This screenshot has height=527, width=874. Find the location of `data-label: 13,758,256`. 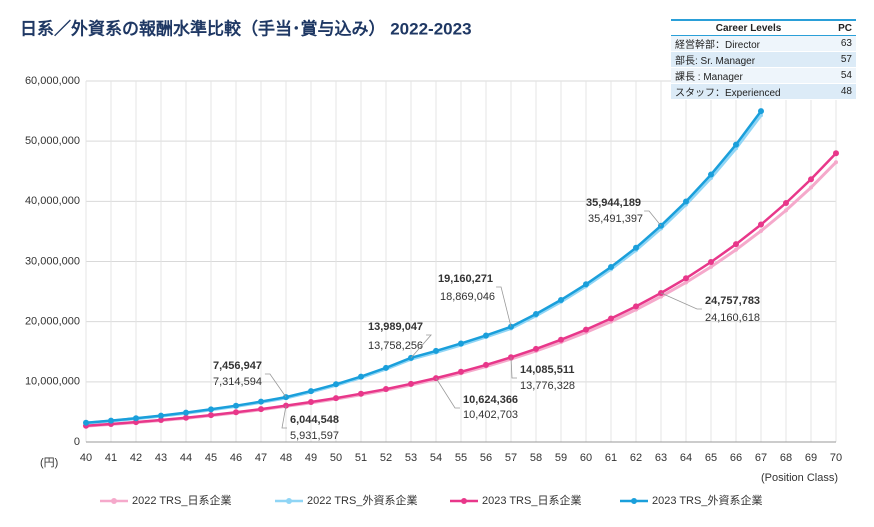

data-label: 13,758,256 is located at coordinates (395, 346).